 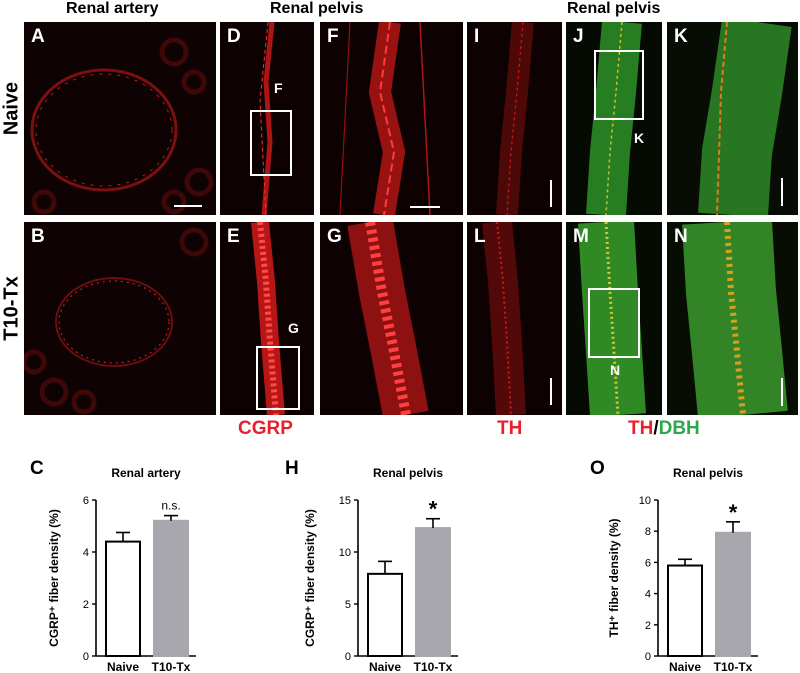 I want to click on y-axis-label: TH⁺ fiber density (%), so click(x=614, y=577).